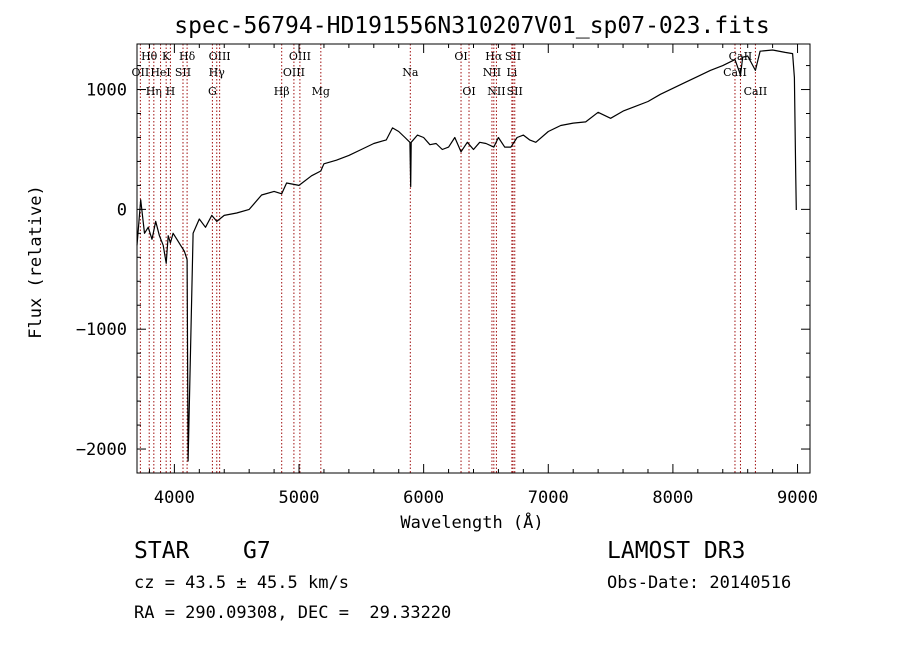  Describe the element at coordinates (676, 551) in the screenshot. I see `survey-label: LAMOST DR3` at that location.